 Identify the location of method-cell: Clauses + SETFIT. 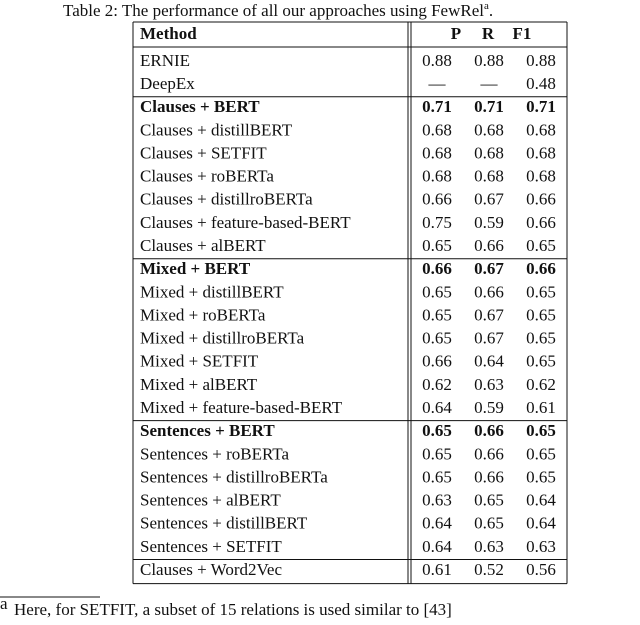
(203, 152).